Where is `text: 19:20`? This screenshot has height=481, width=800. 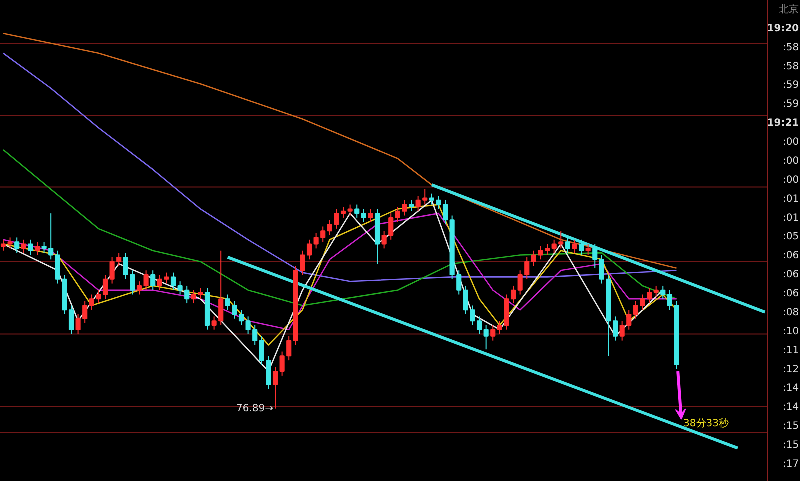
text: 19:20 is located at coordinates (783, 28).